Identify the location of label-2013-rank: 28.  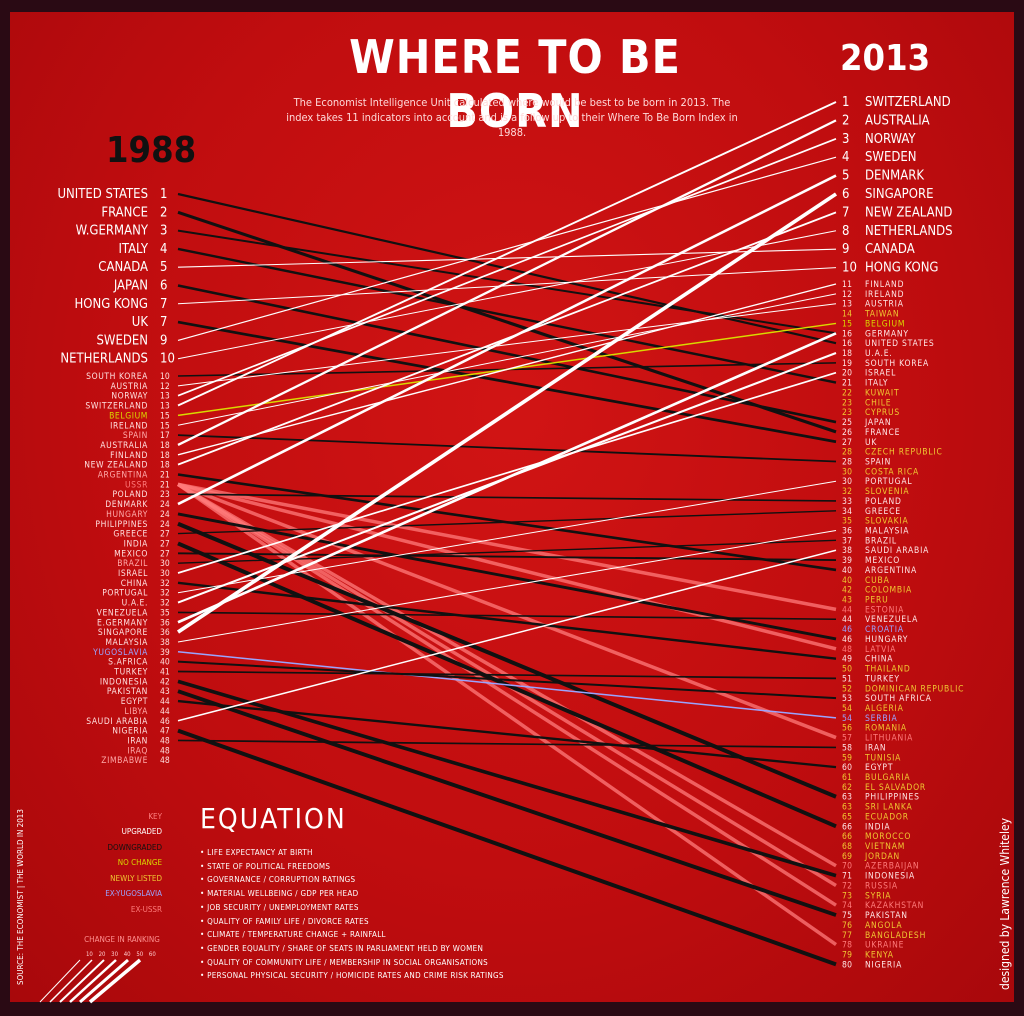
(847, 462).